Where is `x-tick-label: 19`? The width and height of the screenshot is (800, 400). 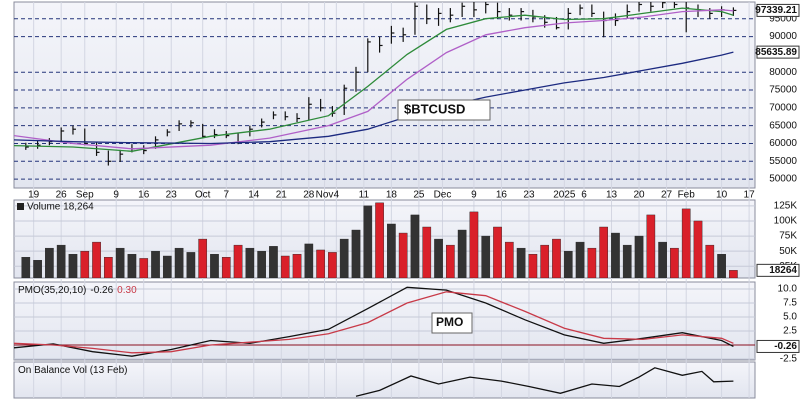
x-tick-label: 19 is located at coordinates (34, 195).